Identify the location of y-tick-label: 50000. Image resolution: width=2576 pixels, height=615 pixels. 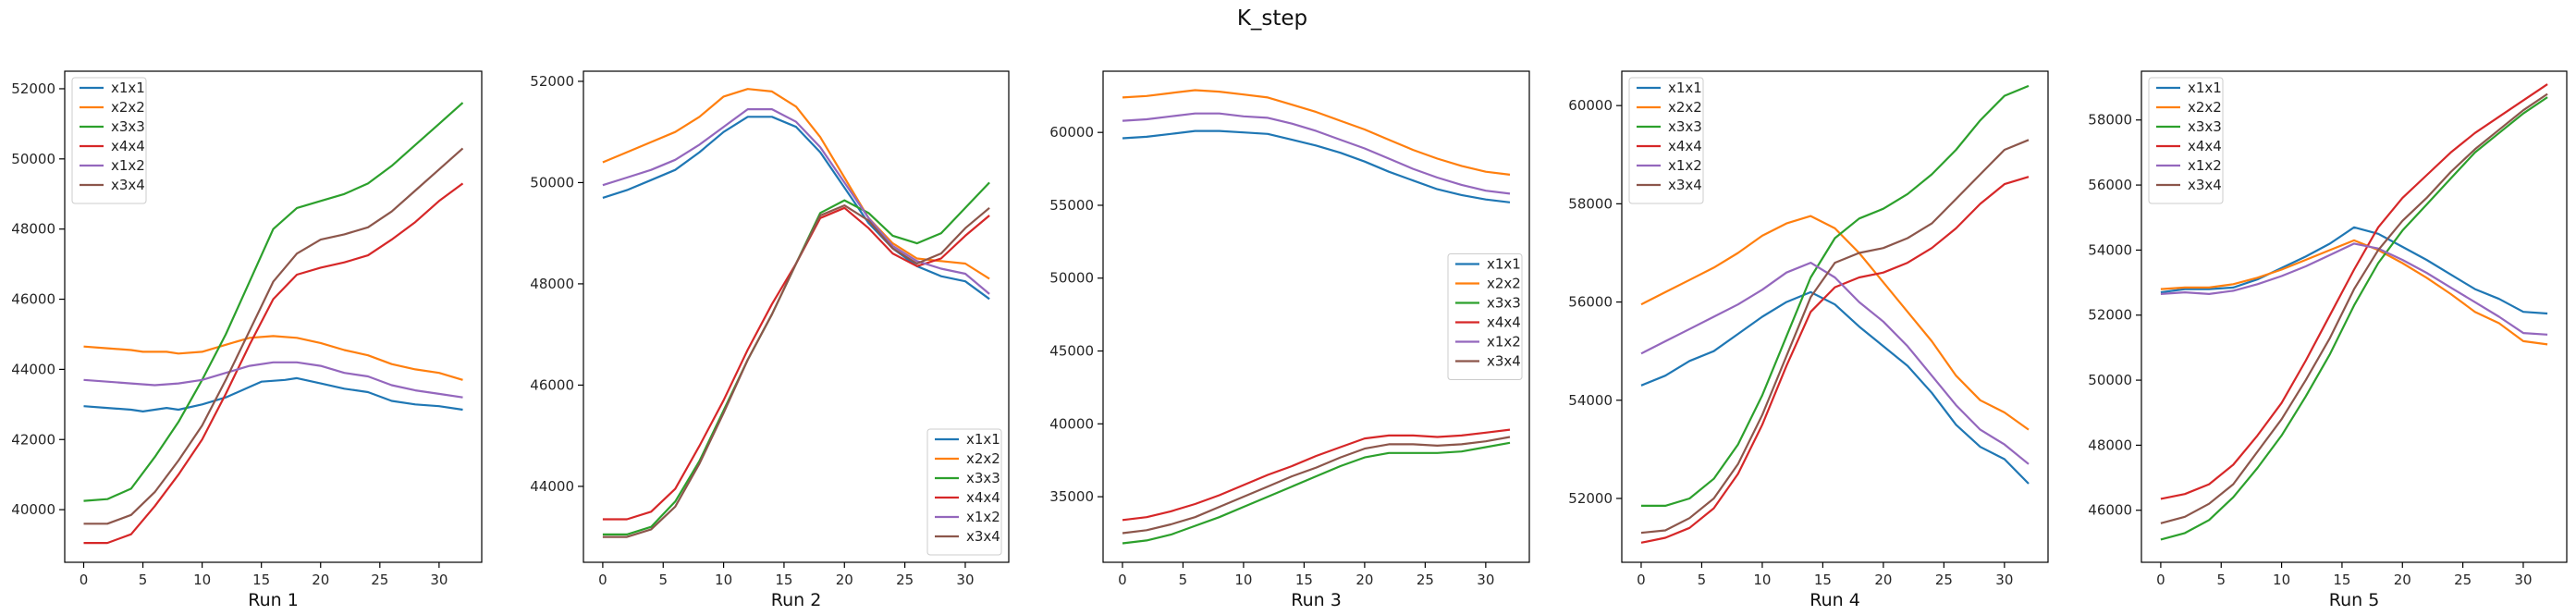
(1072, 278).